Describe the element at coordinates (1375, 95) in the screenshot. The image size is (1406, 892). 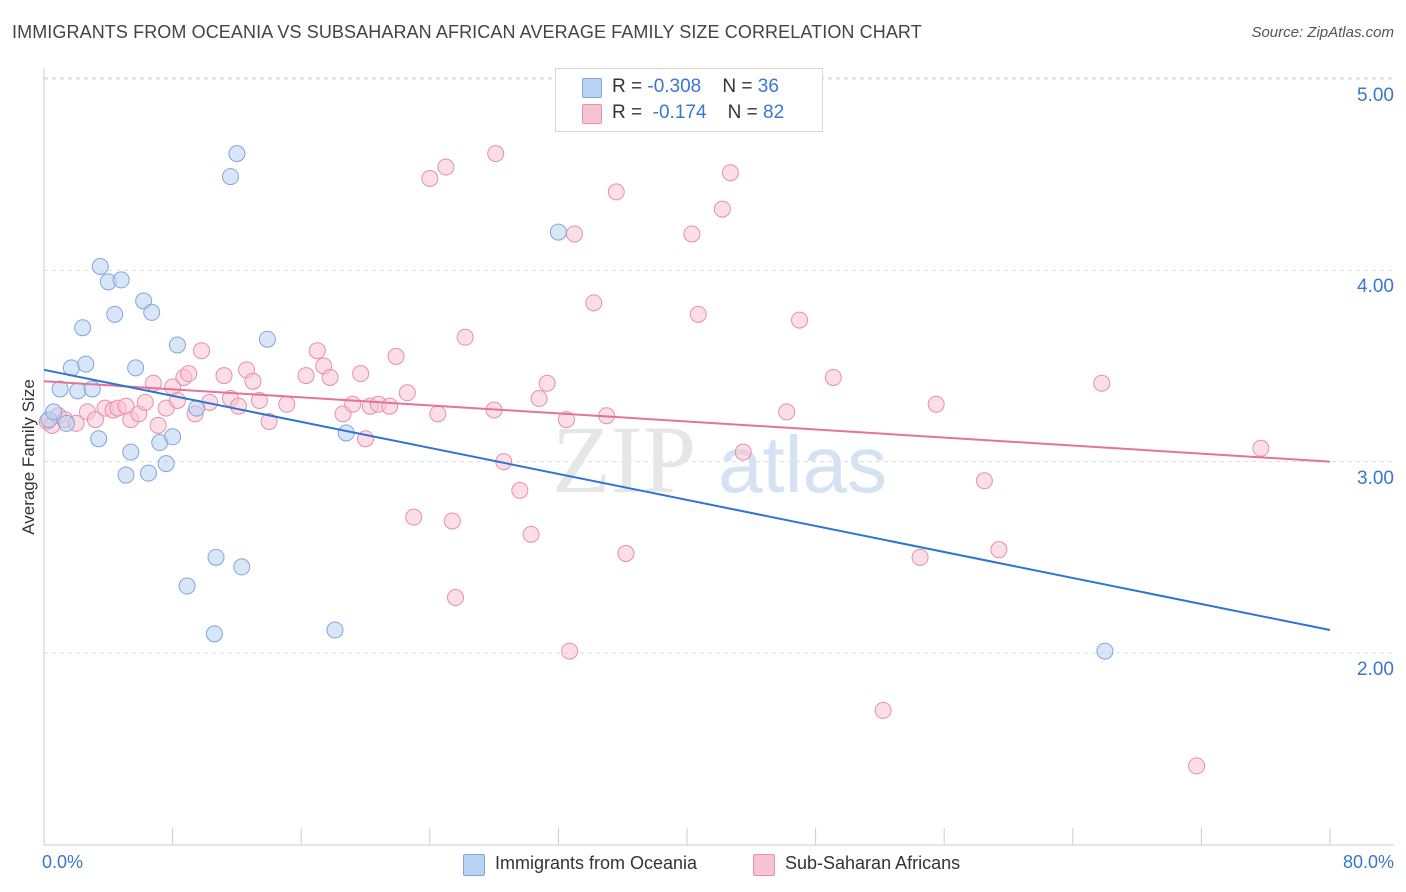
I see `y-tick-label: 5.00` at that location.